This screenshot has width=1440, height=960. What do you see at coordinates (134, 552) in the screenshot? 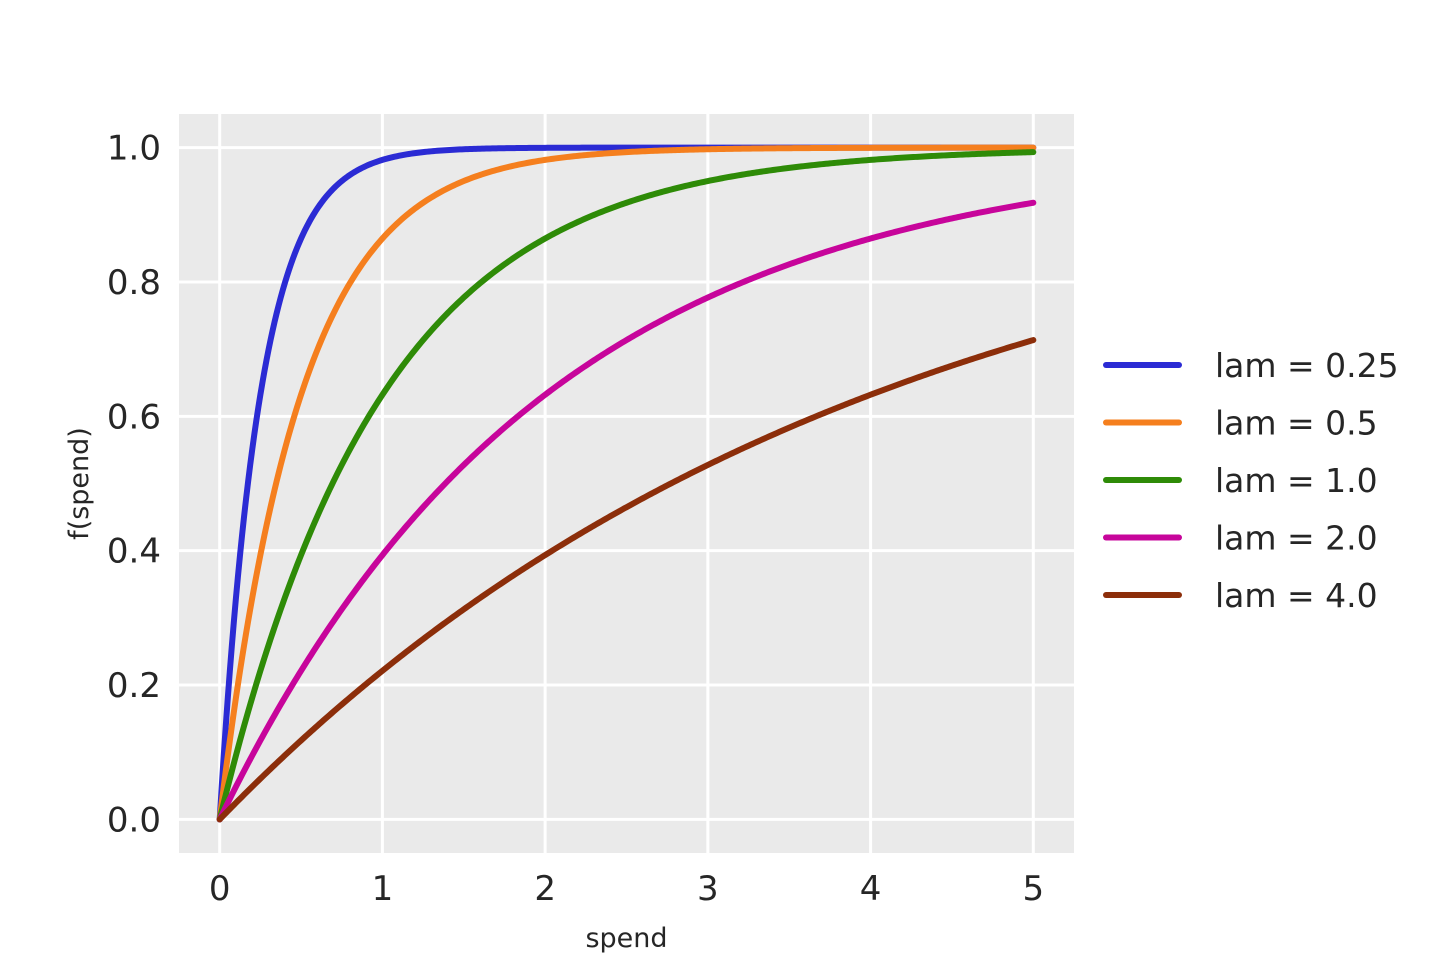
I see `y-tick-label-2: 0.4` at bounding box center [134, 552].